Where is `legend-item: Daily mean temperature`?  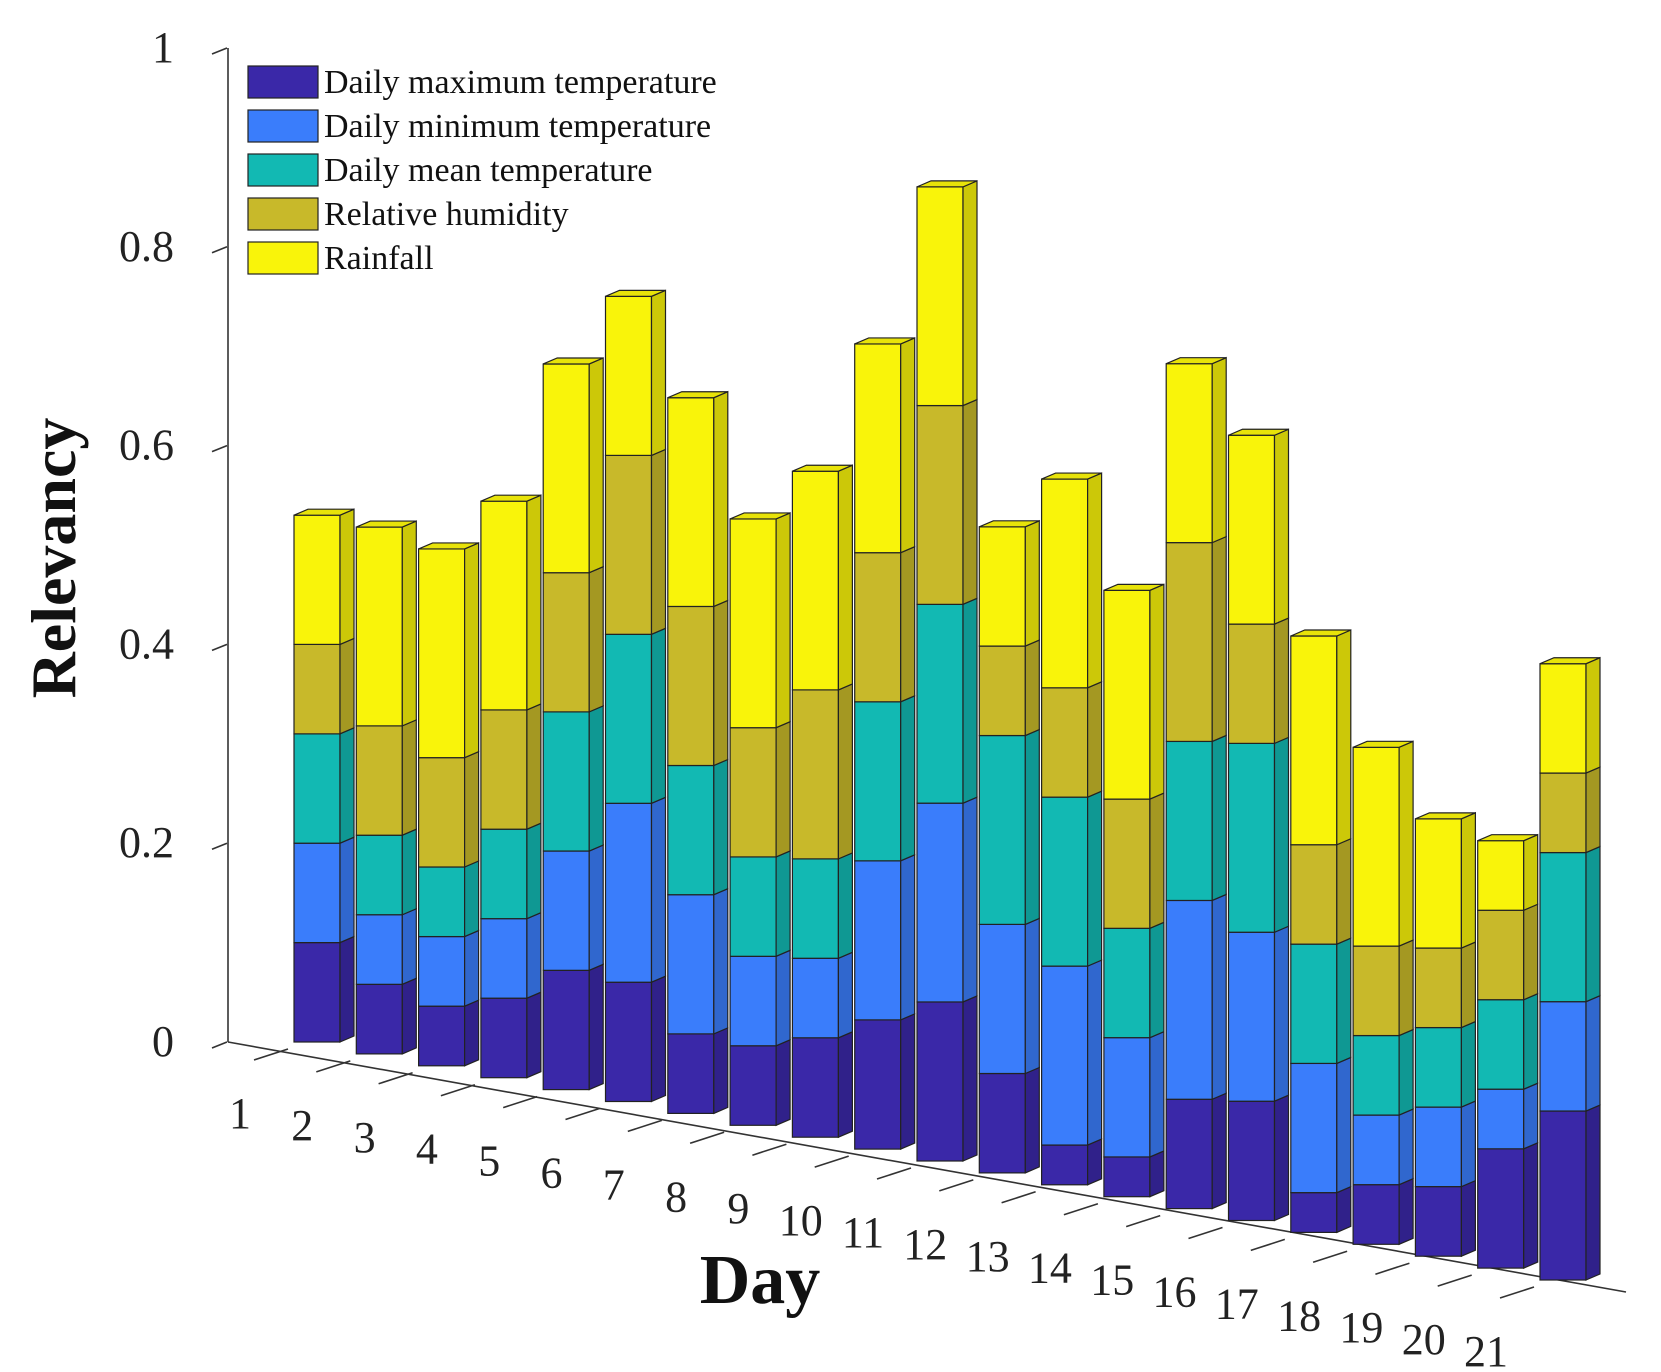
legend-item: Daily mean temperature is located at coordinates (450, 170).